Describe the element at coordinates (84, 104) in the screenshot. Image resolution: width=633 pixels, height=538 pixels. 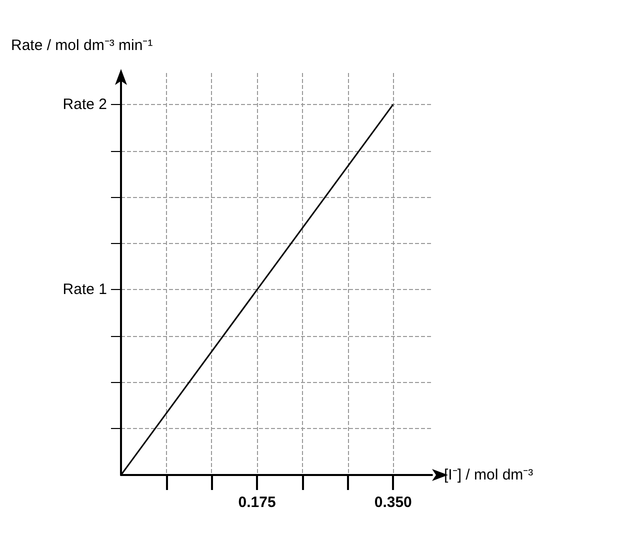
I see `text: Rate 2` at that location.